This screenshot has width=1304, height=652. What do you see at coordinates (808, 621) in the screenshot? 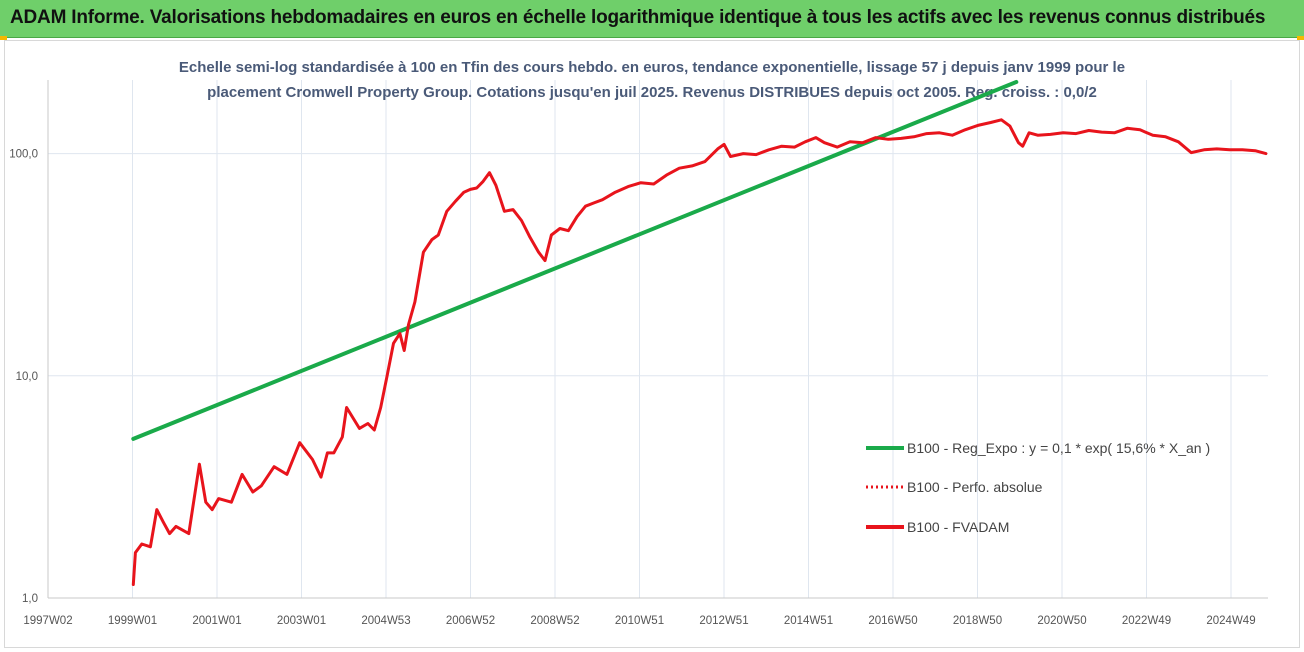
I see `x-tick-label: 2014W51` at bounding box center [808, 621].